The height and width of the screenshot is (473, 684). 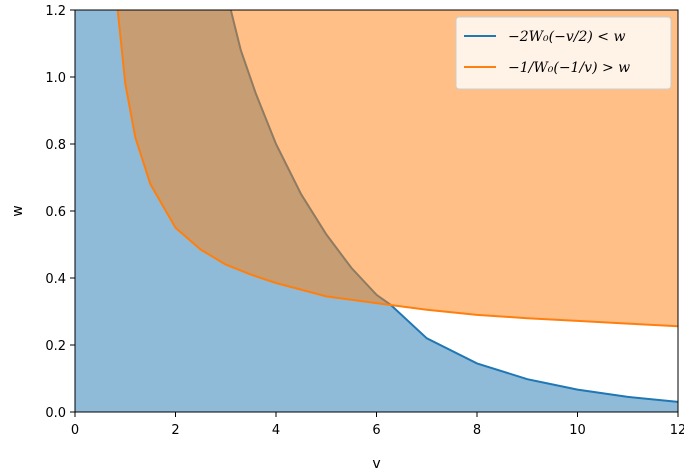 What do you see at coordinates (55, 11) in the screenshot?
I see `y-tick-label: 1.2` at bounding box center [55, 11].